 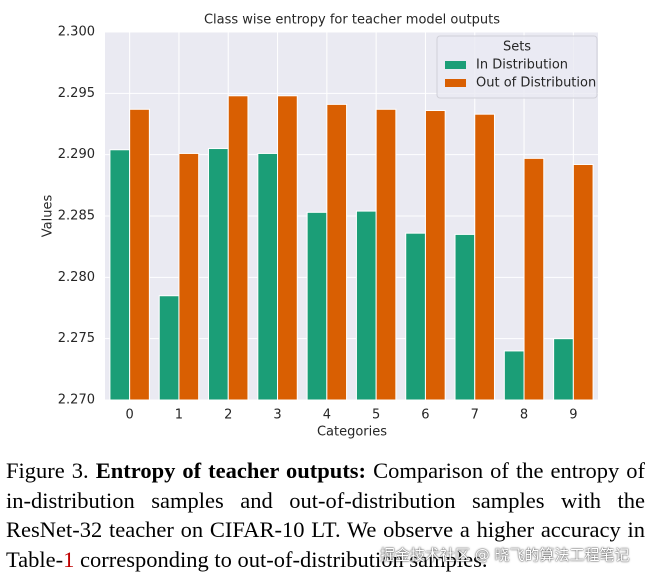 I want to click on x-tick-label: 8, so click(x=524, y=415).